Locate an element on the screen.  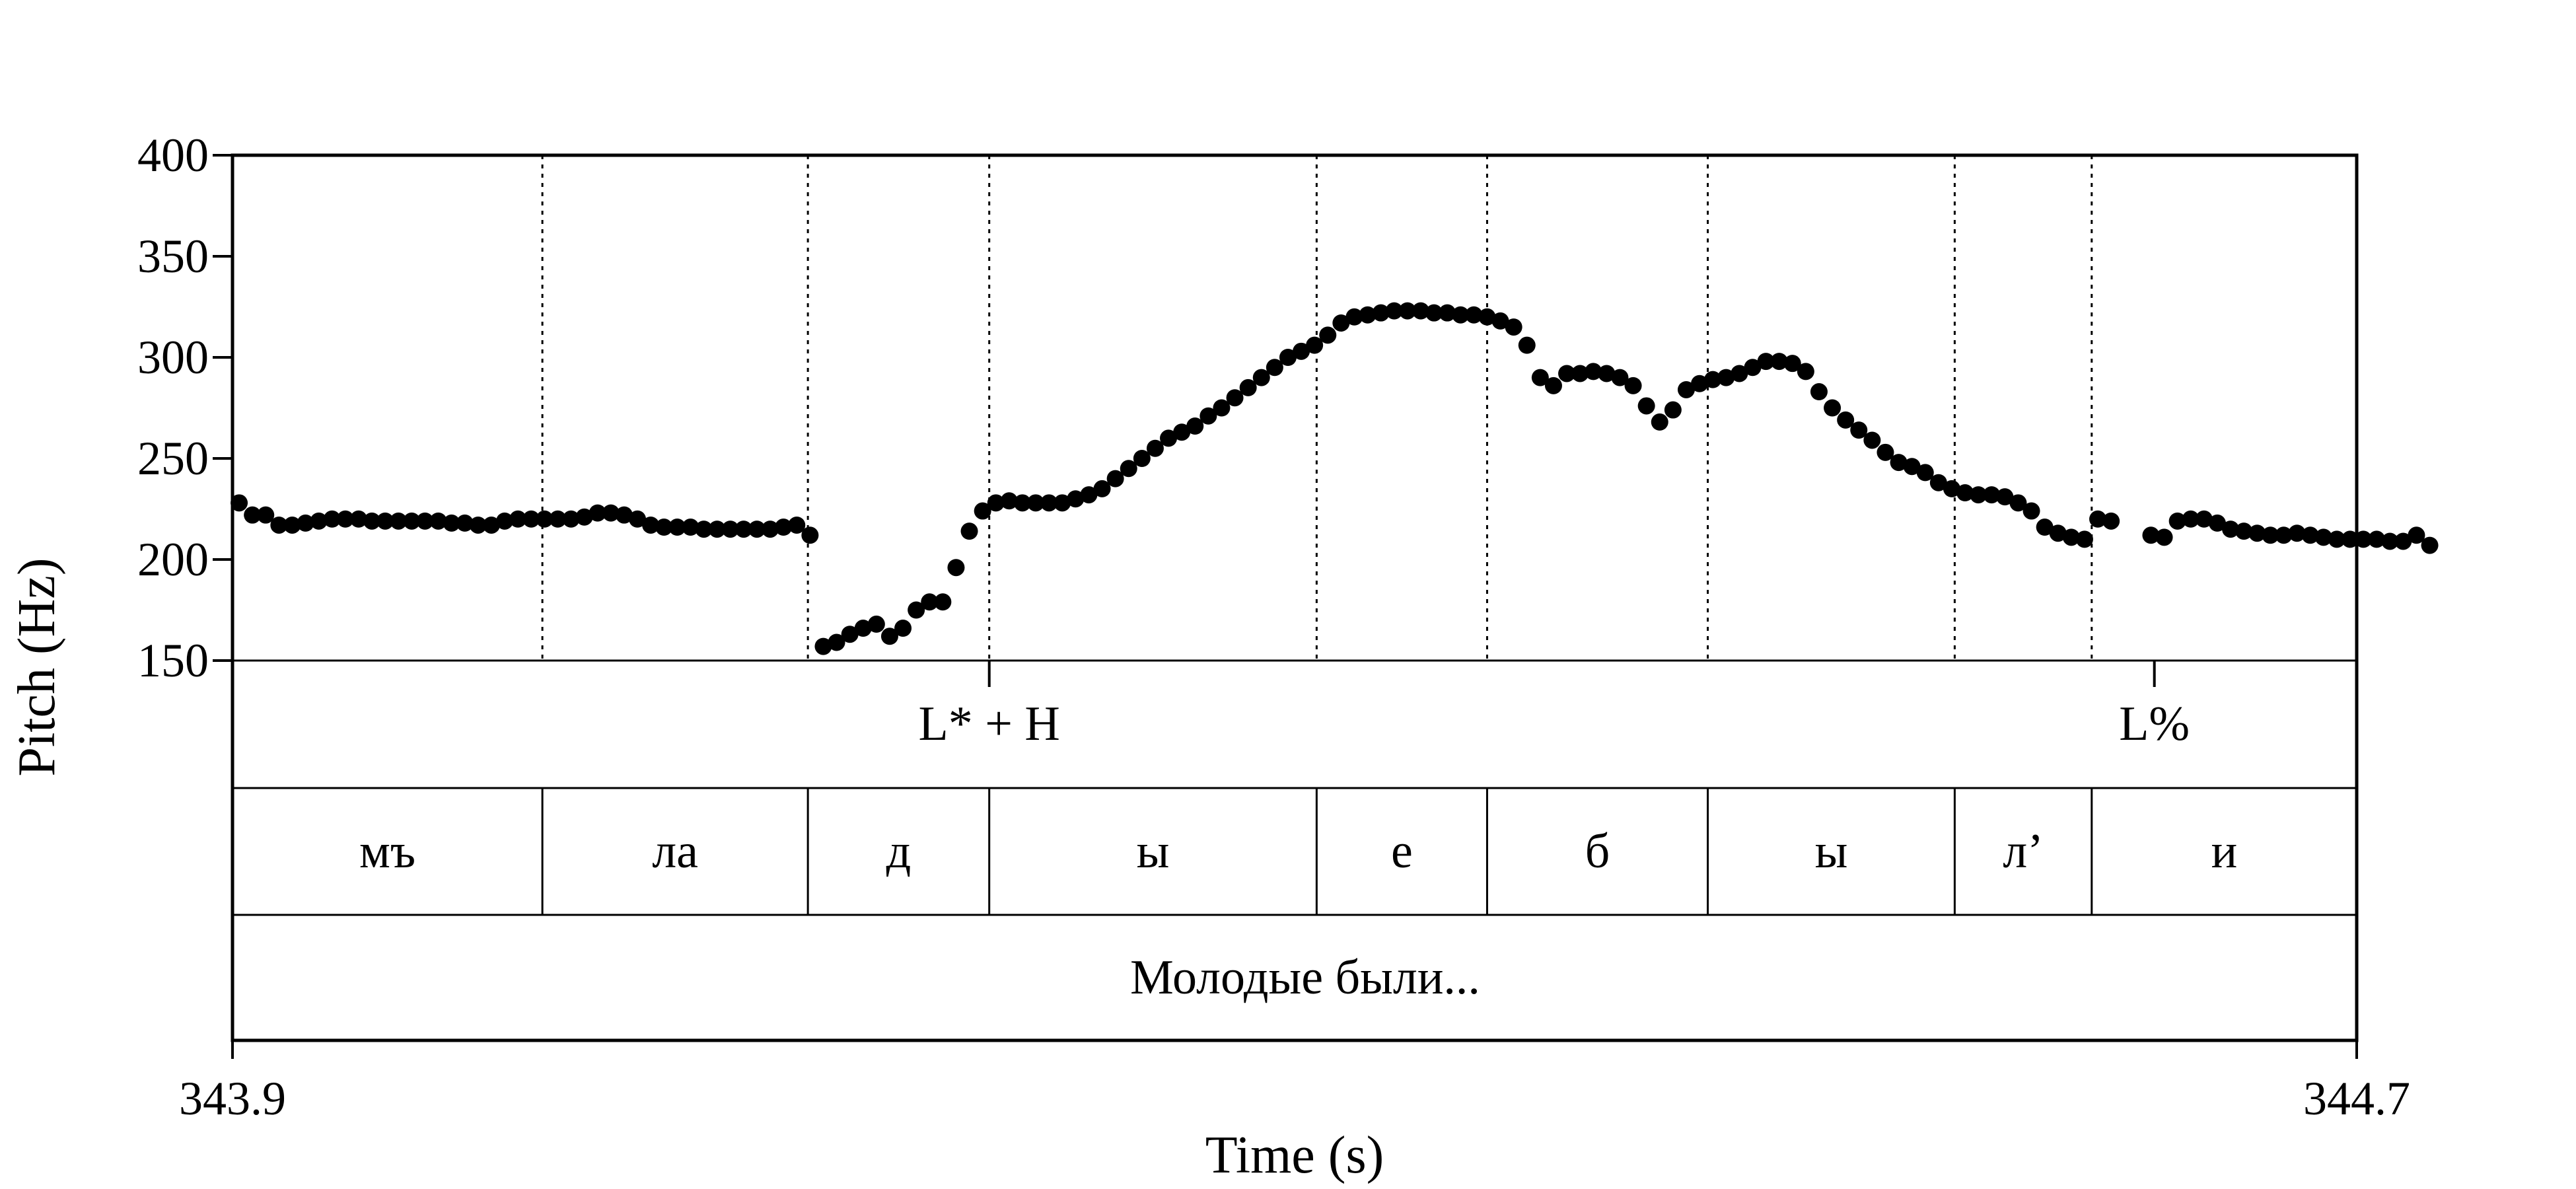
y-axis-title: Pitch (Hz) is located at coordinates (37, 667).